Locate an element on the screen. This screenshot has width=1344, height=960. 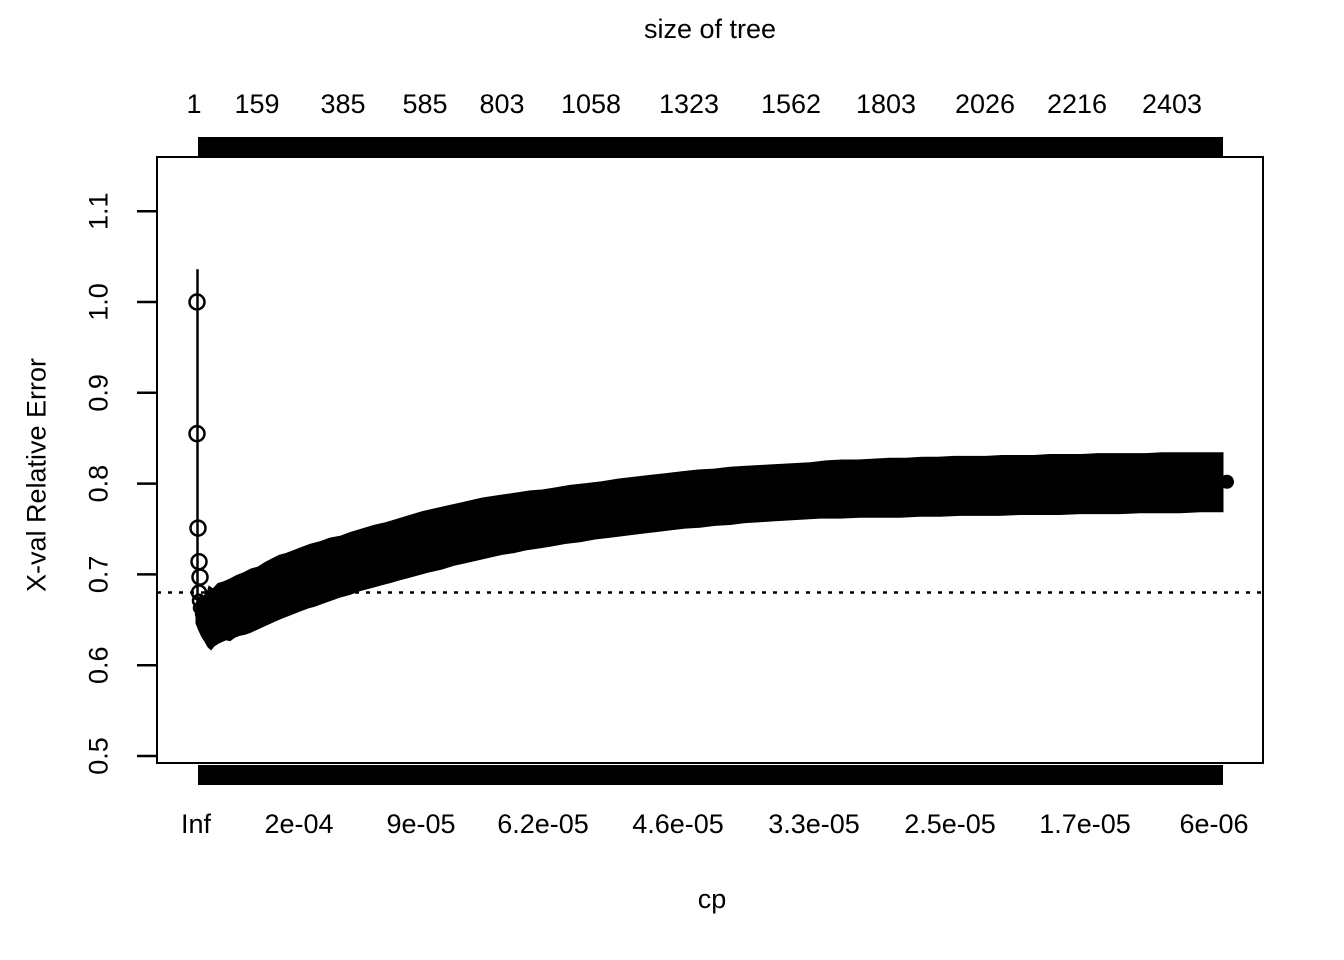
cp-tick-label: 1.7e-05 is located at coordinates (1085, 824).